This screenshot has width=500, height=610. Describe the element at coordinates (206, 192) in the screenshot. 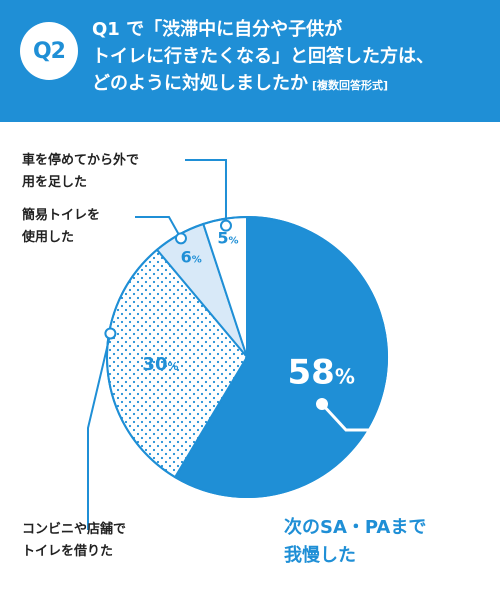

I see `leader-outside-toilet` at that location.